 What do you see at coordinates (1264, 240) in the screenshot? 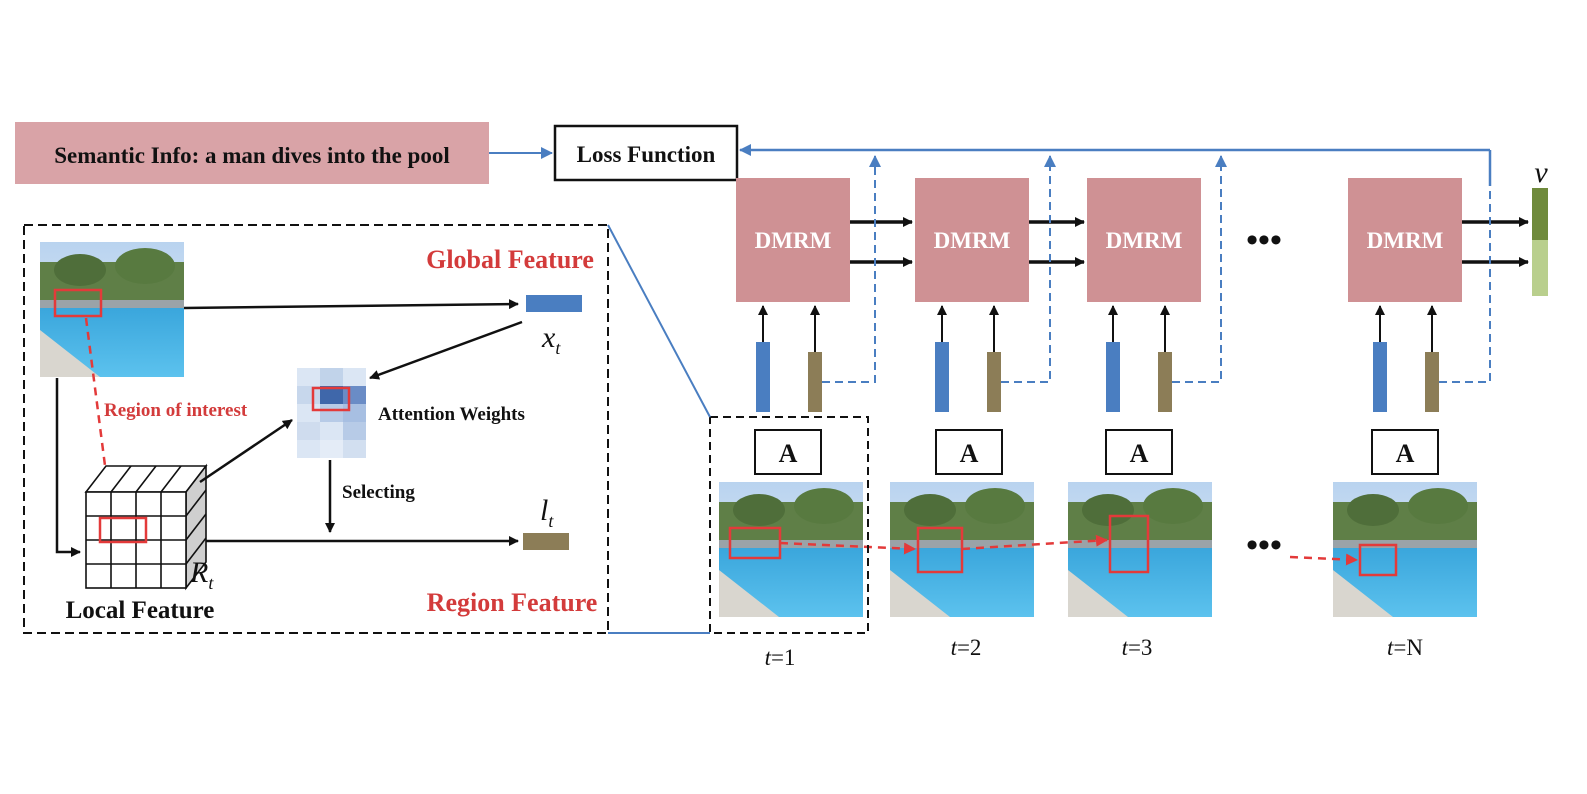
I see `dmrm-ellipsis: •••` at bounding box center [1264, 240].